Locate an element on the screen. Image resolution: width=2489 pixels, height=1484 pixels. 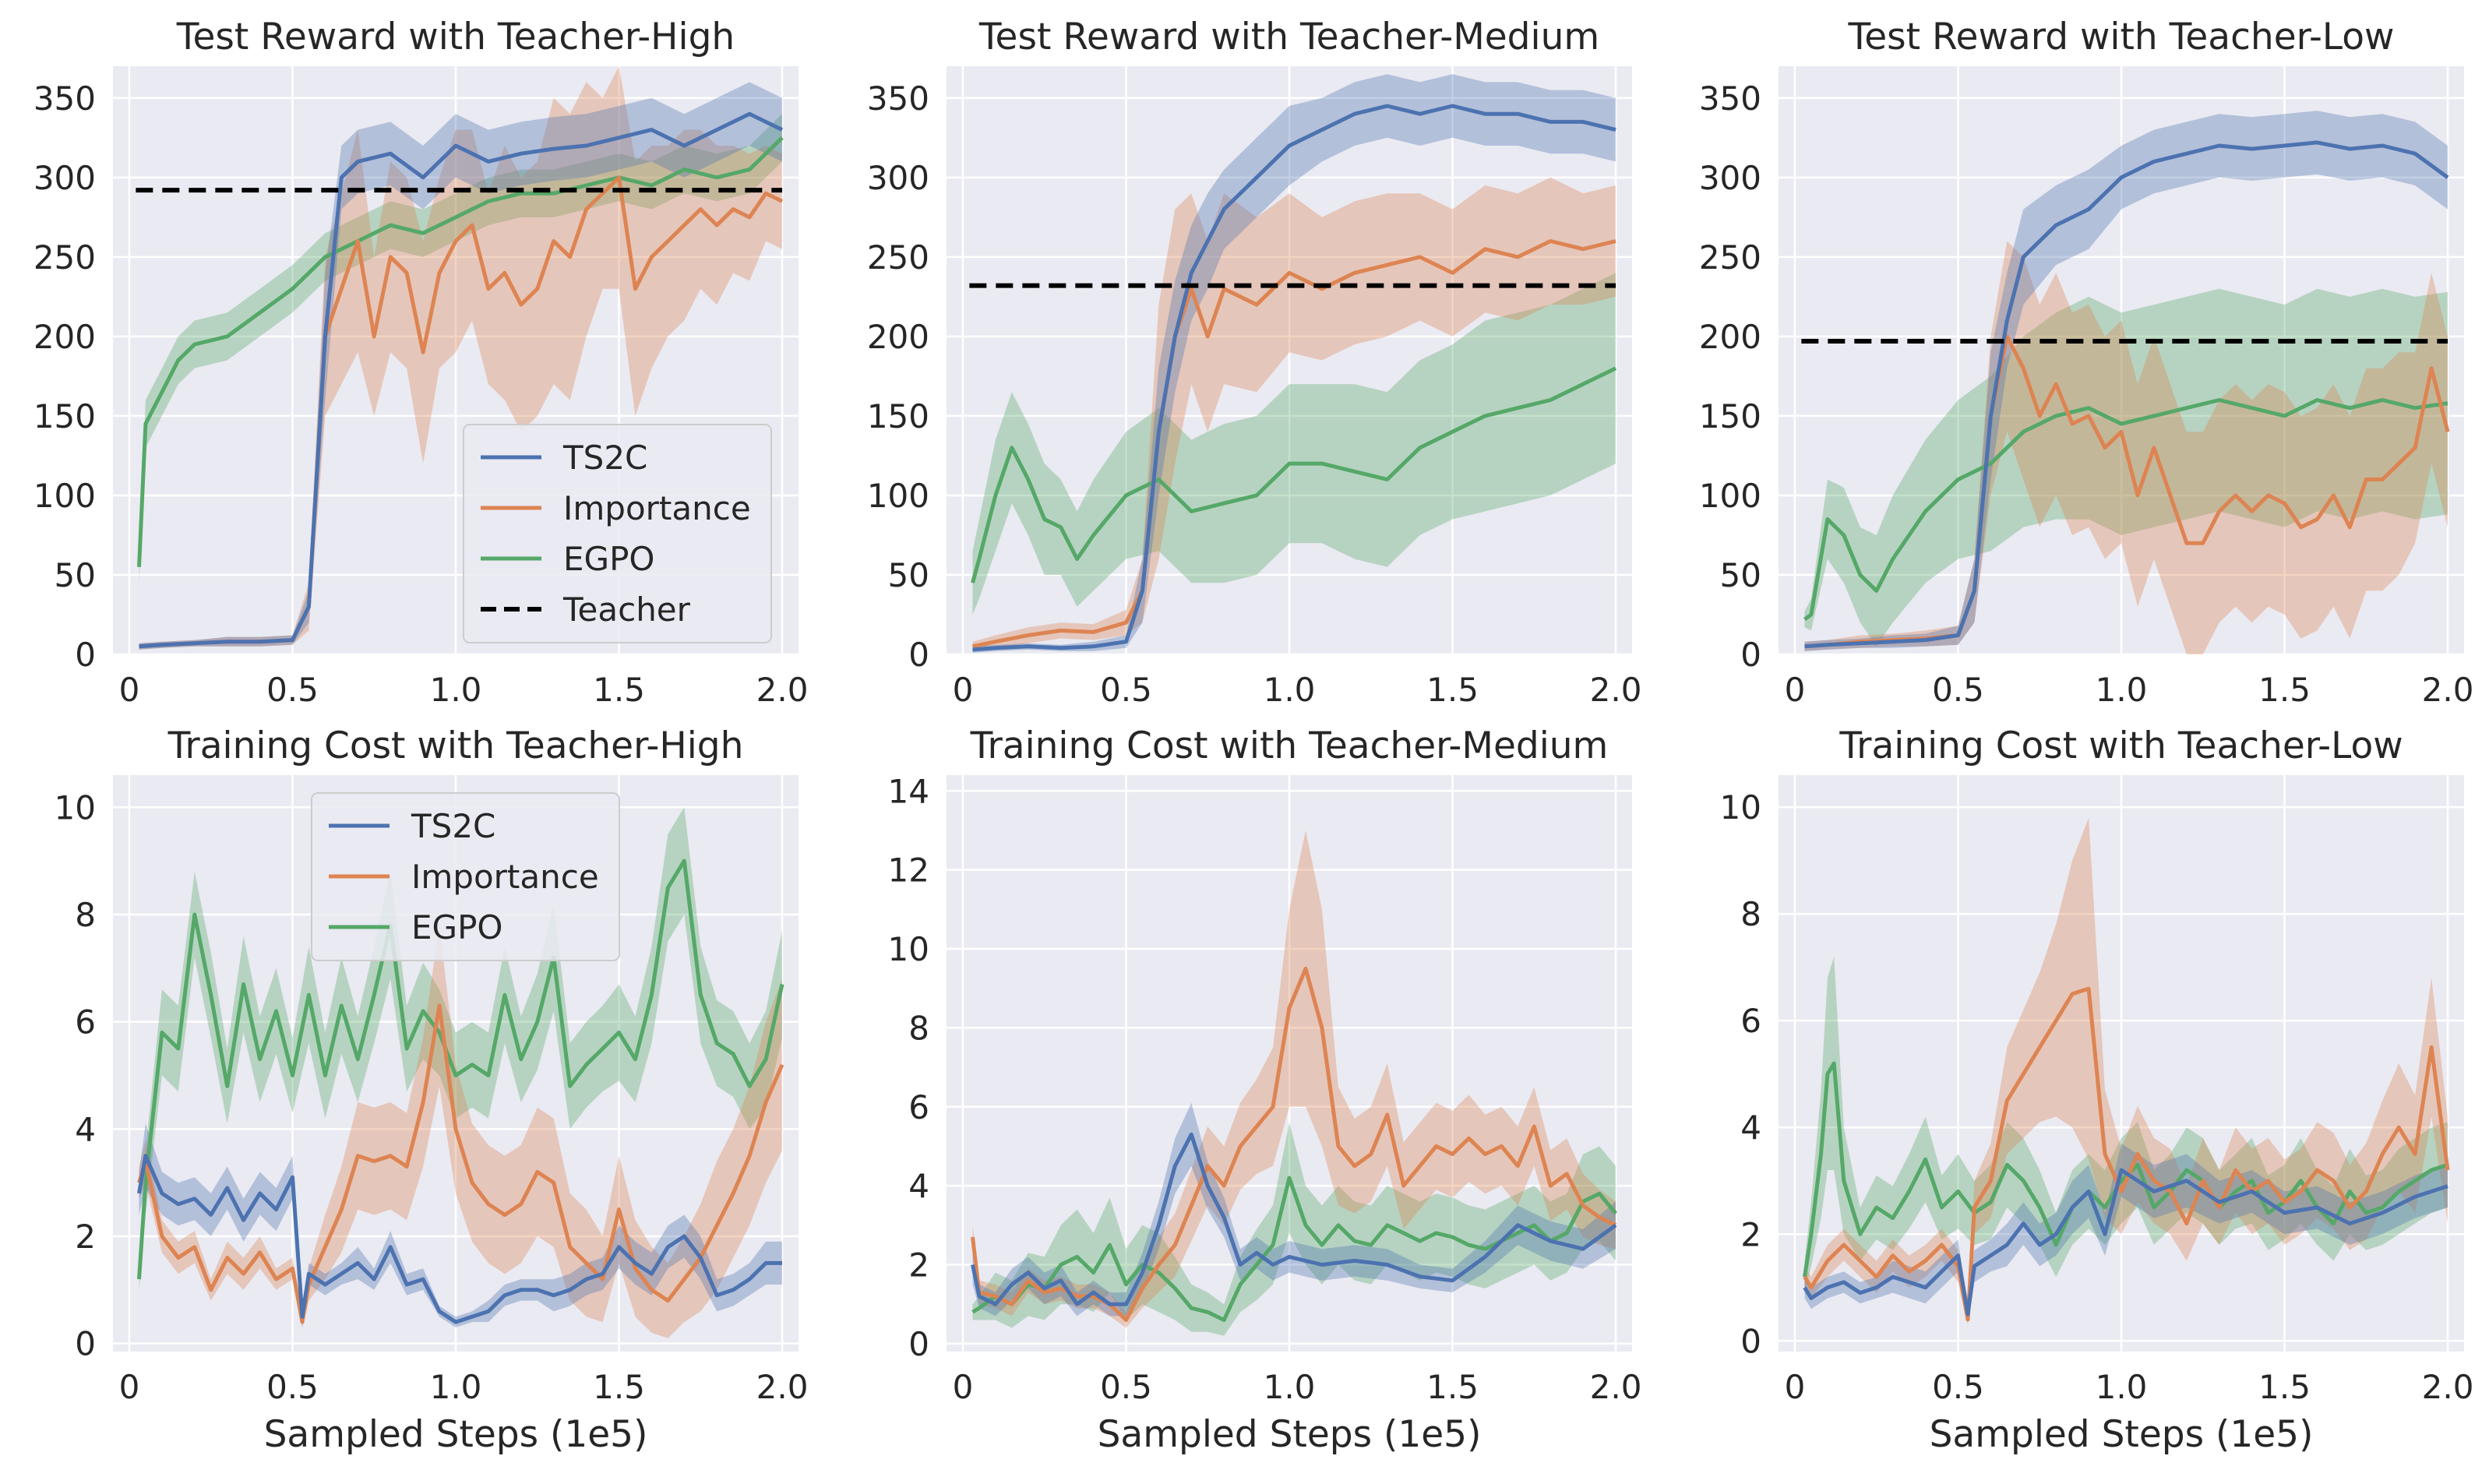
chart-title: Test Reward with Teacher-Medium is located at coordinates (1288, 37).